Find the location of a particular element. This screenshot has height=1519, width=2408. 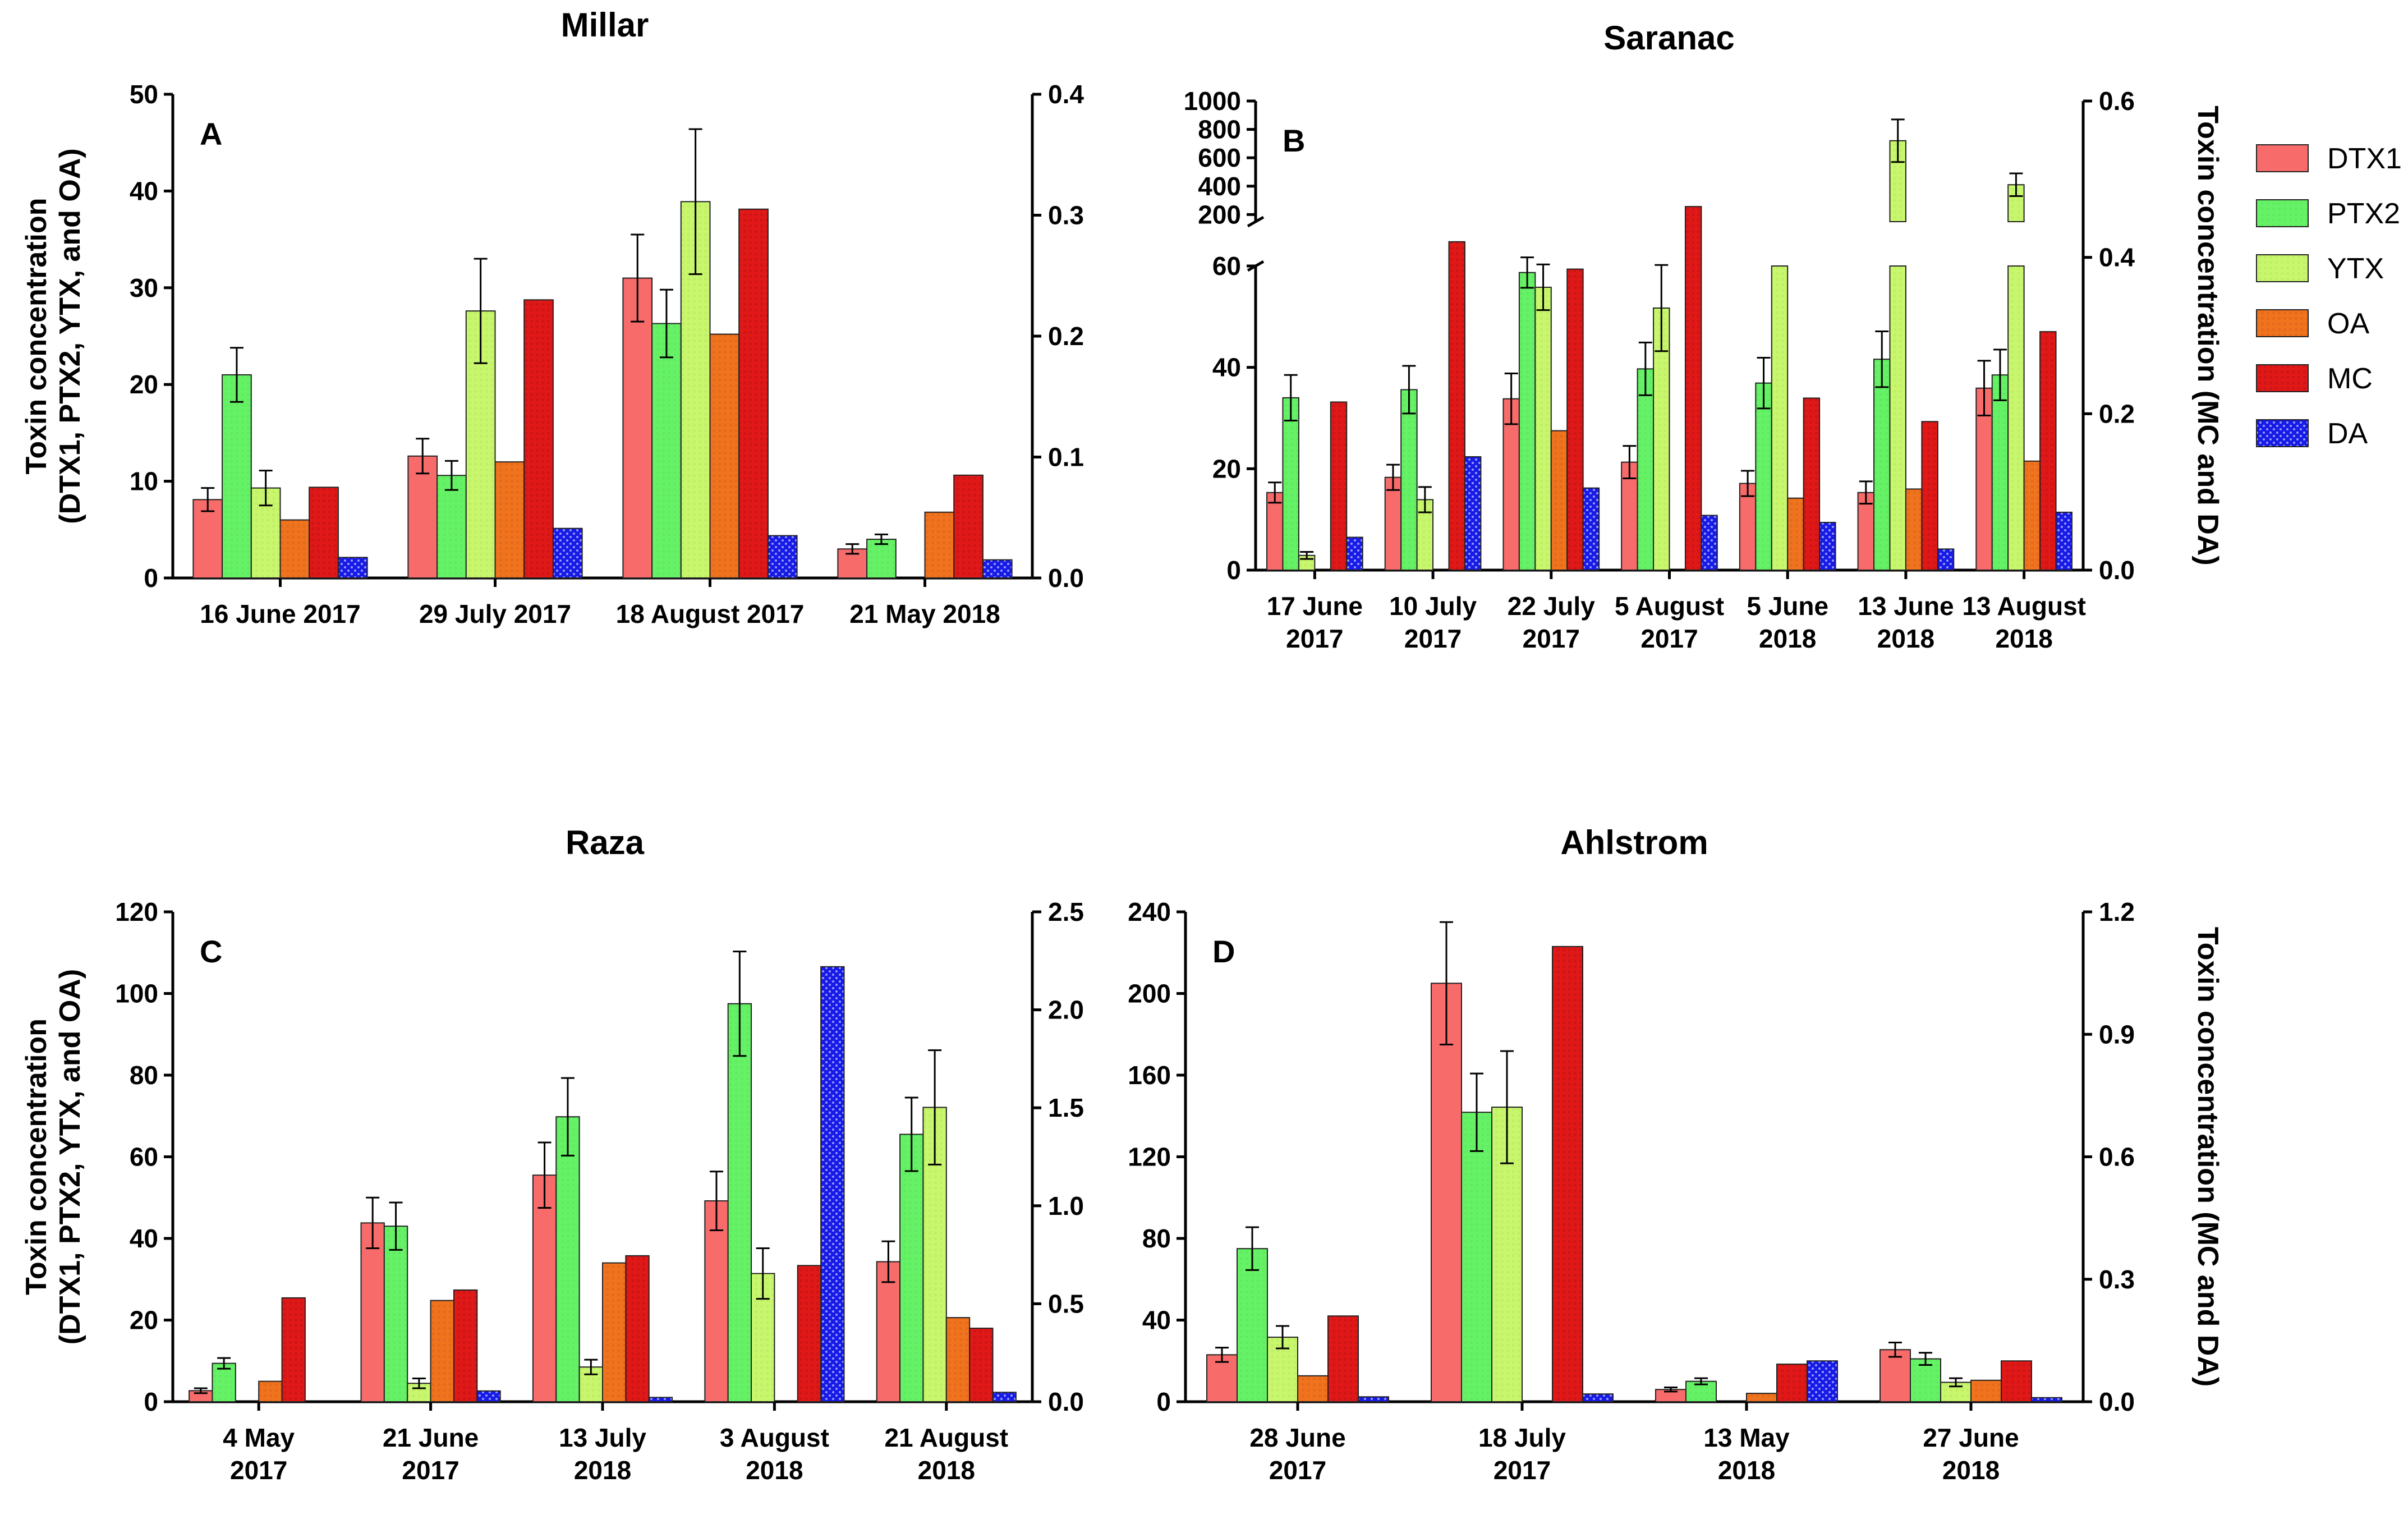

chart-title: Ahlstrom is located at coordinates (1634, 842).